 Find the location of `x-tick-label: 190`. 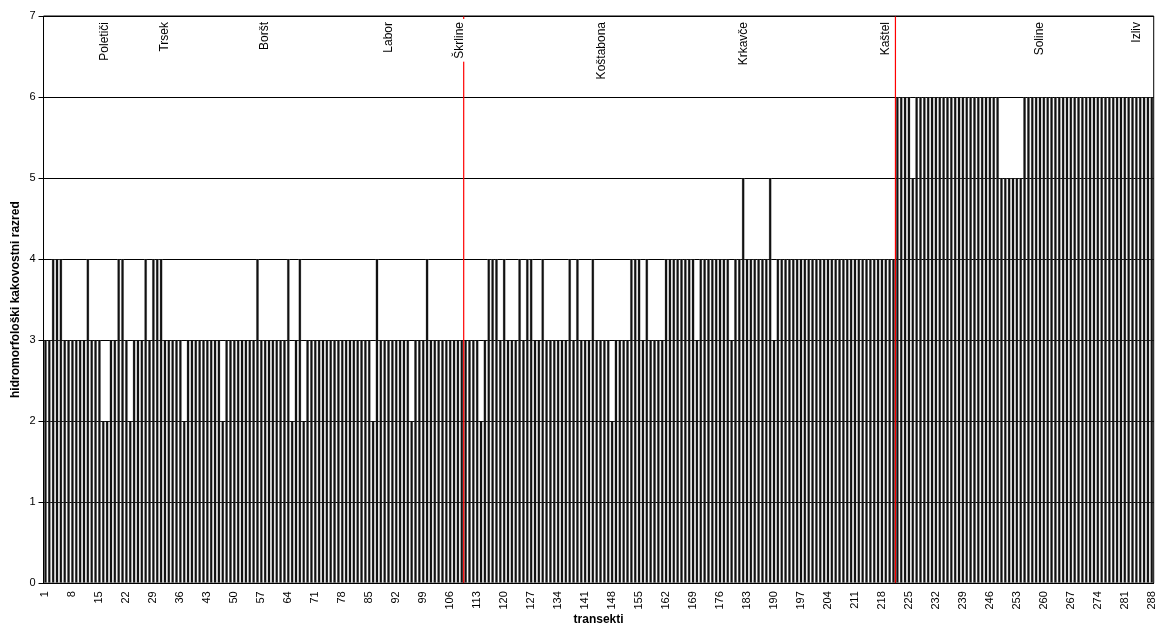

x-tick-label: 190 is located at coordinates (773, 600).